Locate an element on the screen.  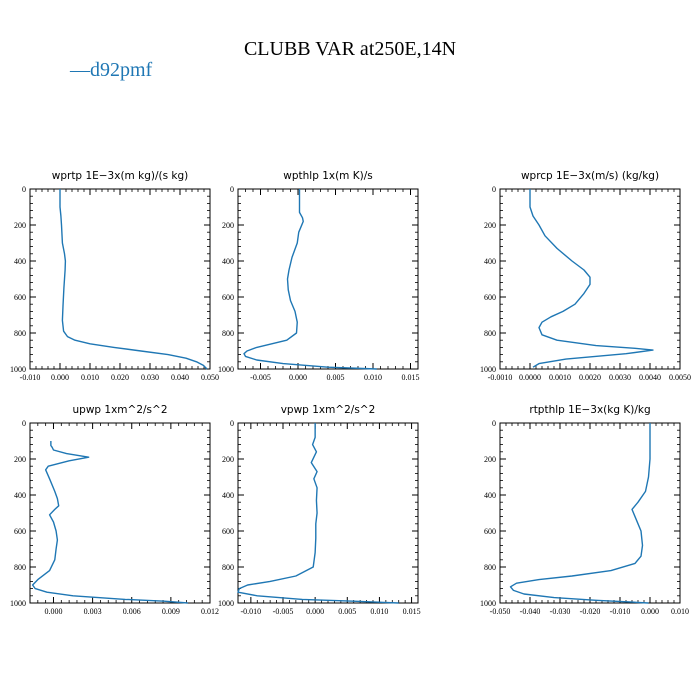
x-tick-label: -0.020 is located at coordinates (590, 611).